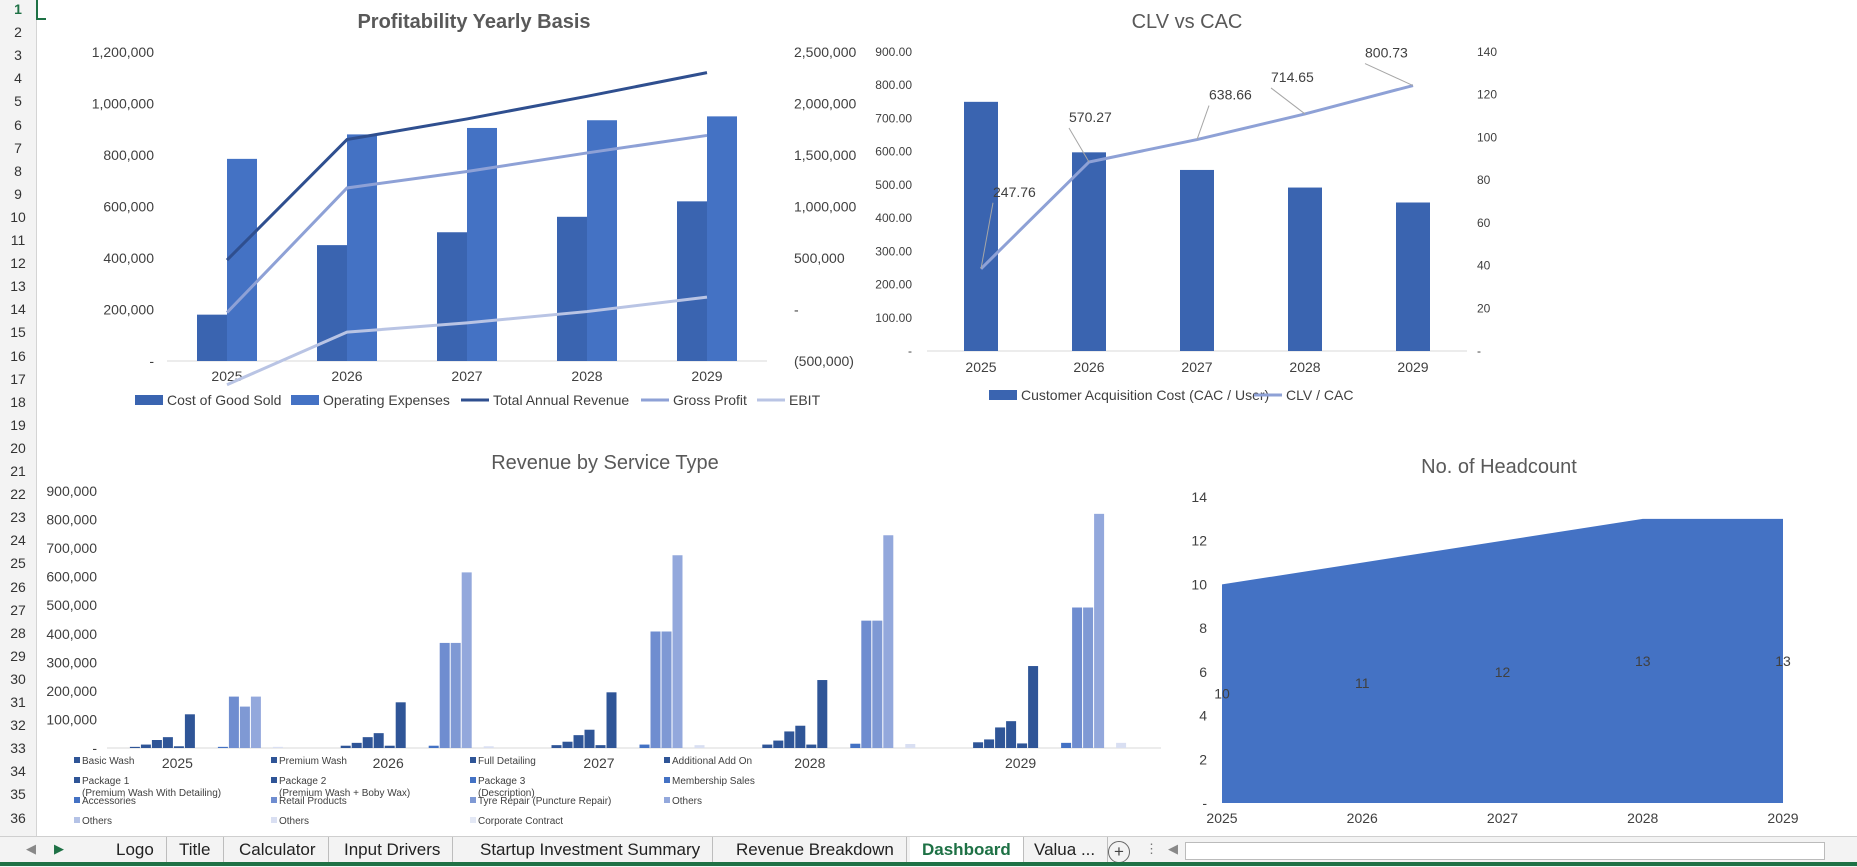 The width and height of the screenshot is (1857, 867). What do you see at coordinates (106, 781) in the screenshot?
I see `legend-label: Package 1` at bounding box center [106, 781].